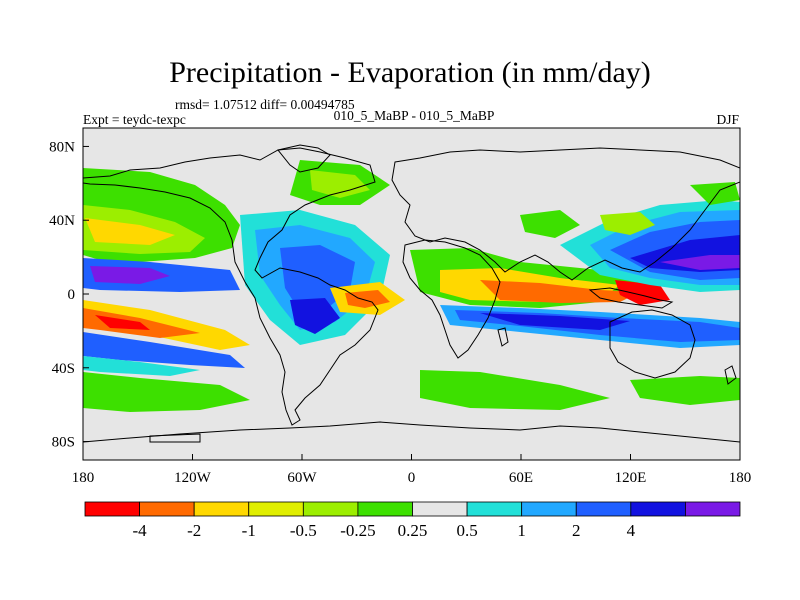 The width and height of the screenshot is (800, 600). Describe the element at coordinates (303, 530) in the screenshot. I see `colorbar-label: -0.5` at that location.